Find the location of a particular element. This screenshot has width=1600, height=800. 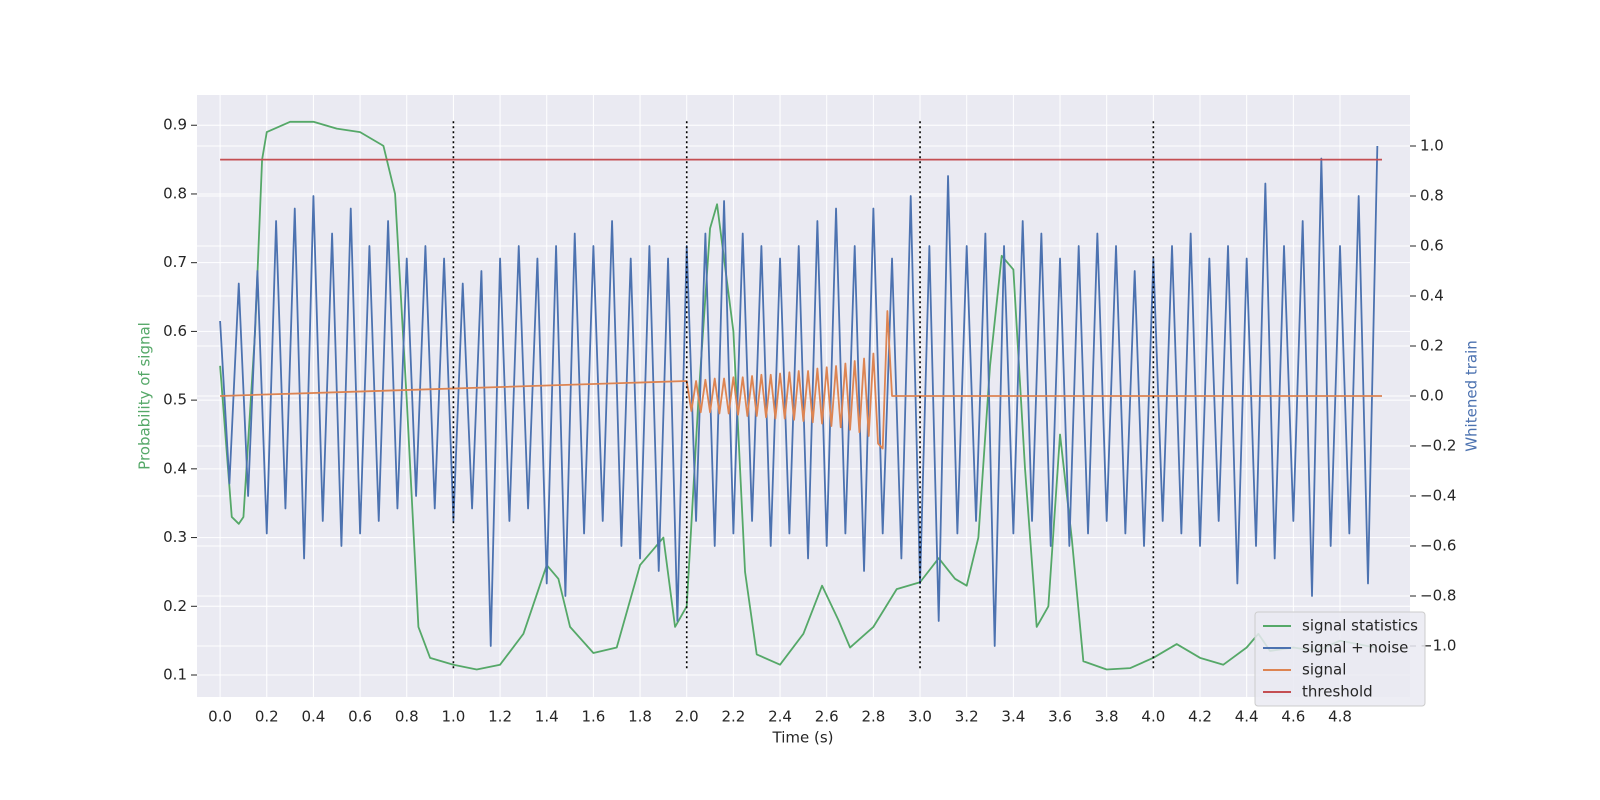

y-tick-label: 0.6 is located at coordinates (175, 331).